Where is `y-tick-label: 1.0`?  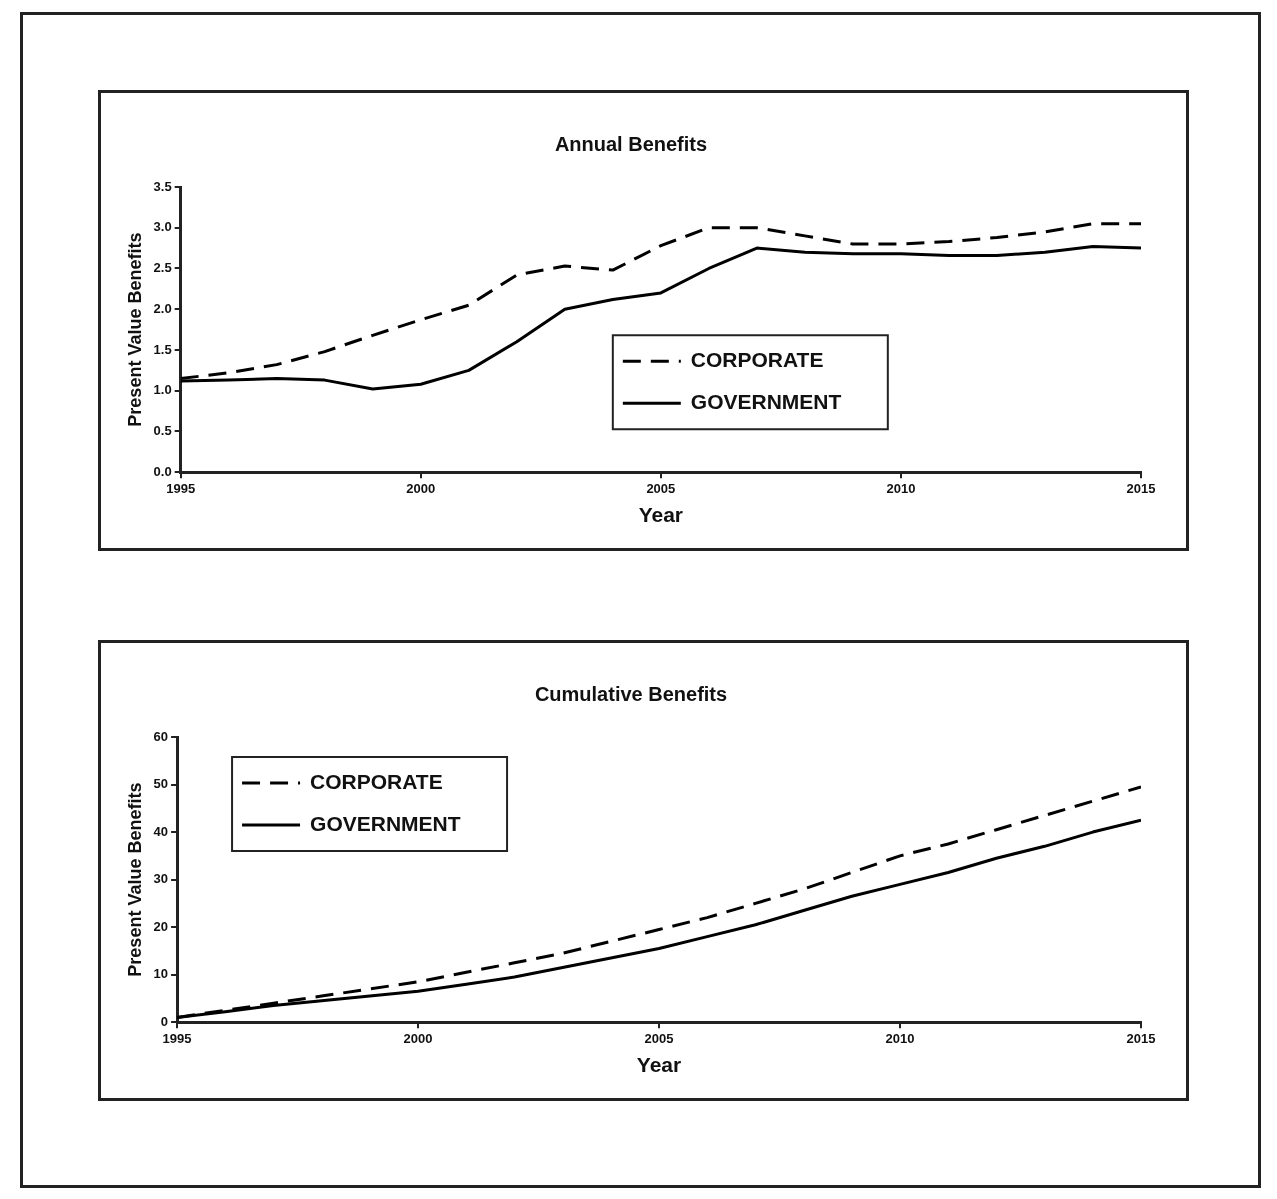
y-tick-label: 1.0 is located at coordinates (162, 390).